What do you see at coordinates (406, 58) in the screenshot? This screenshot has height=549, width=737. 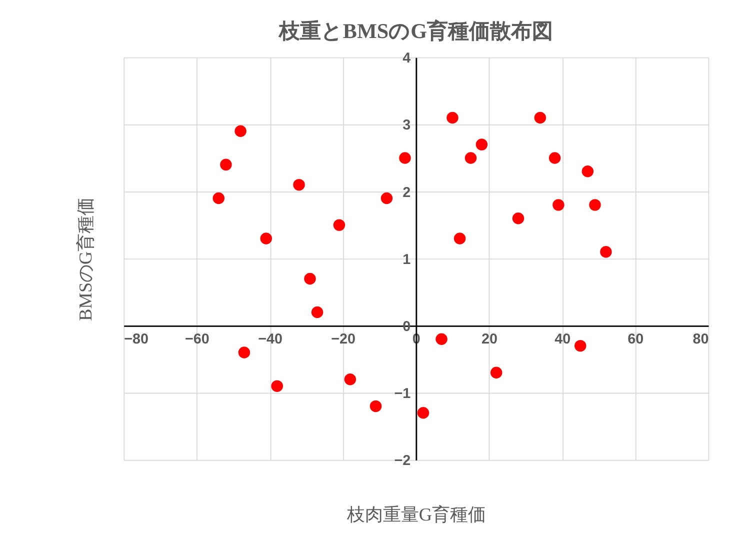 I see `y-tick-label: 4` at bounding box center [406, 58].